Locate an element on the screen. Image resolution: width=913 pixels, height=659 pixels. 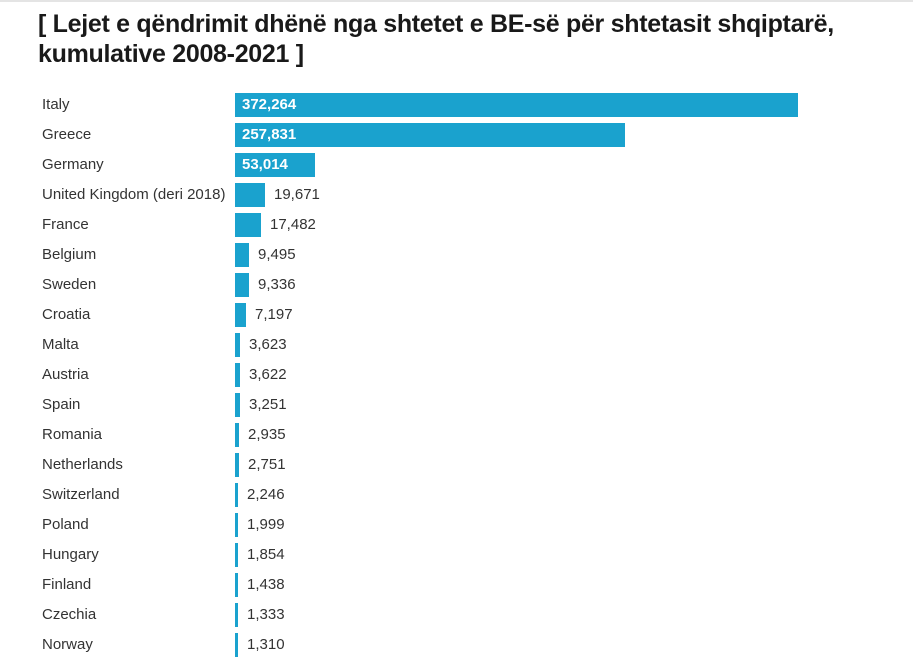
bar-value: 19,671 is located at coordinates (297, 194).